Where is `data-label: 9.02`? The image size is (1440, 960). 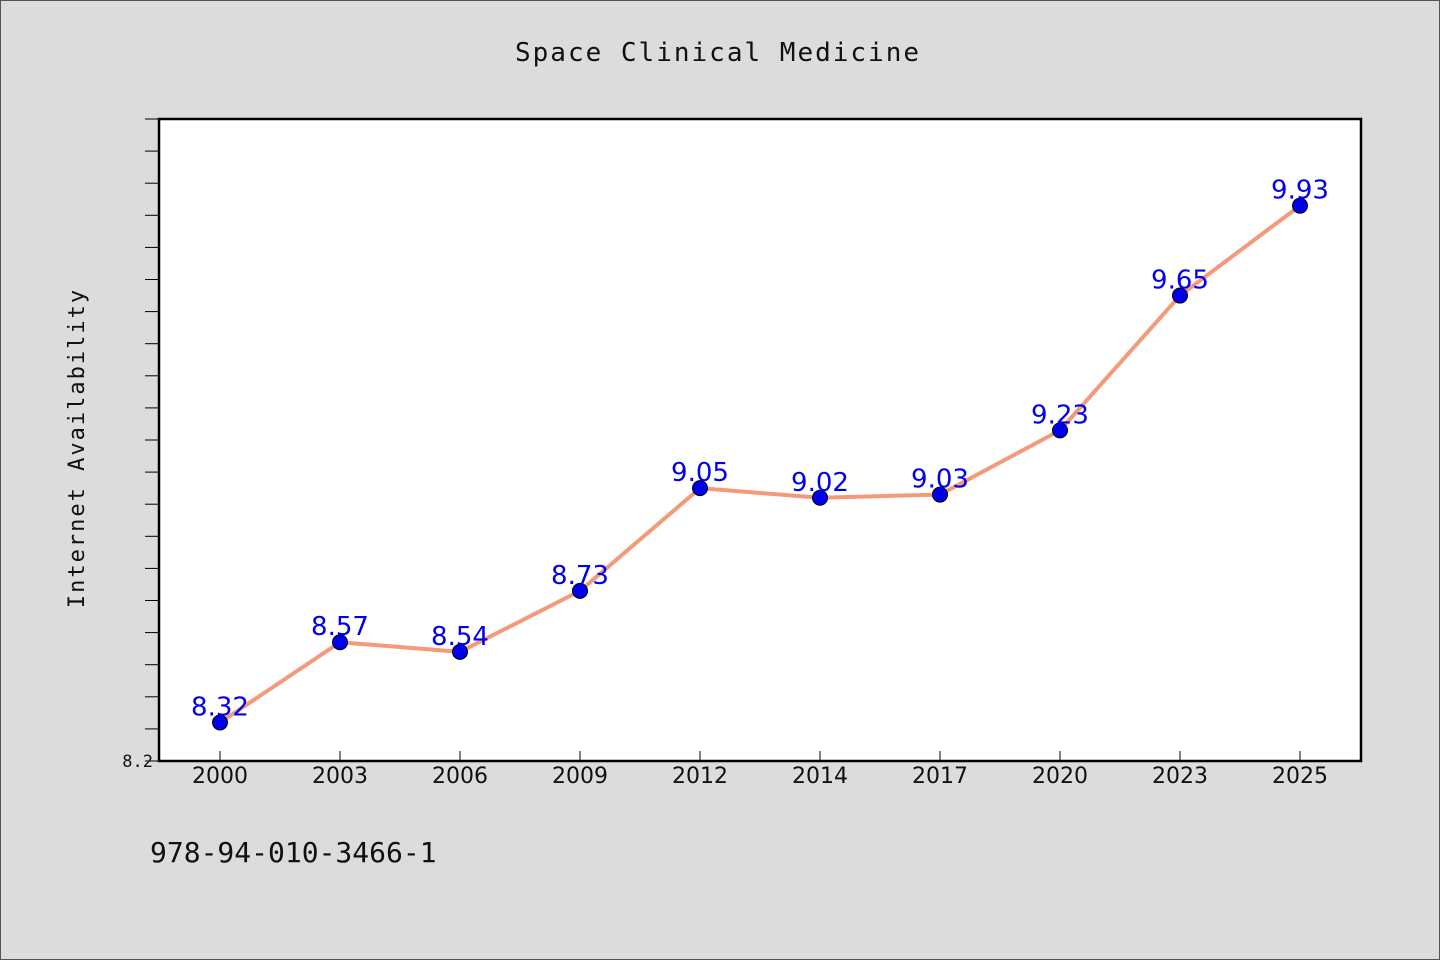 data-label: 9.02 is located at coordinates (820, 483).